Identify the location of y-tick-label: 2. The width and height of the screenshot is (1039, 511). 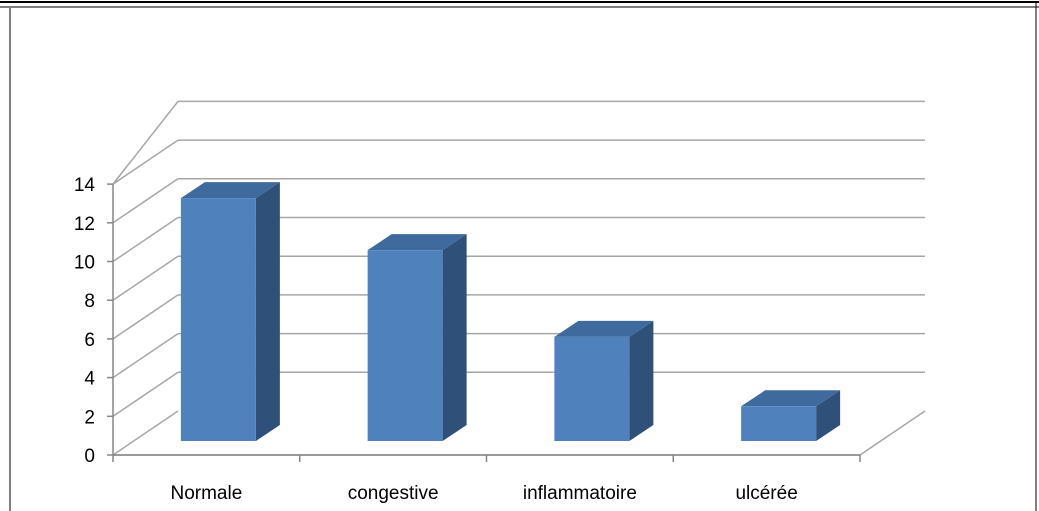
(89, 417).